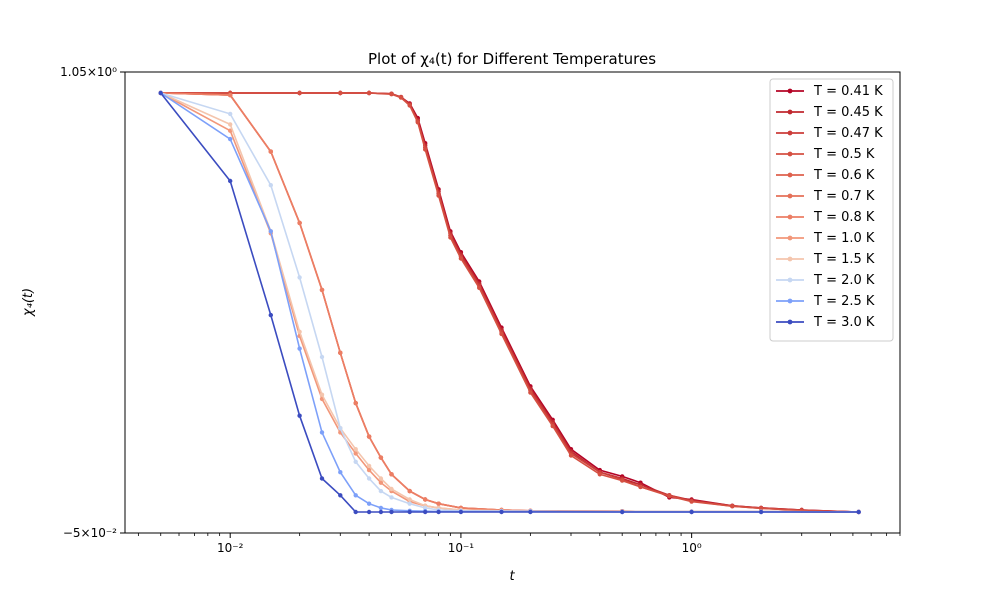  Describe the element at coordinates (692, 548) in the screenshot. I see `x-tick-label: 10⁰` at that location.